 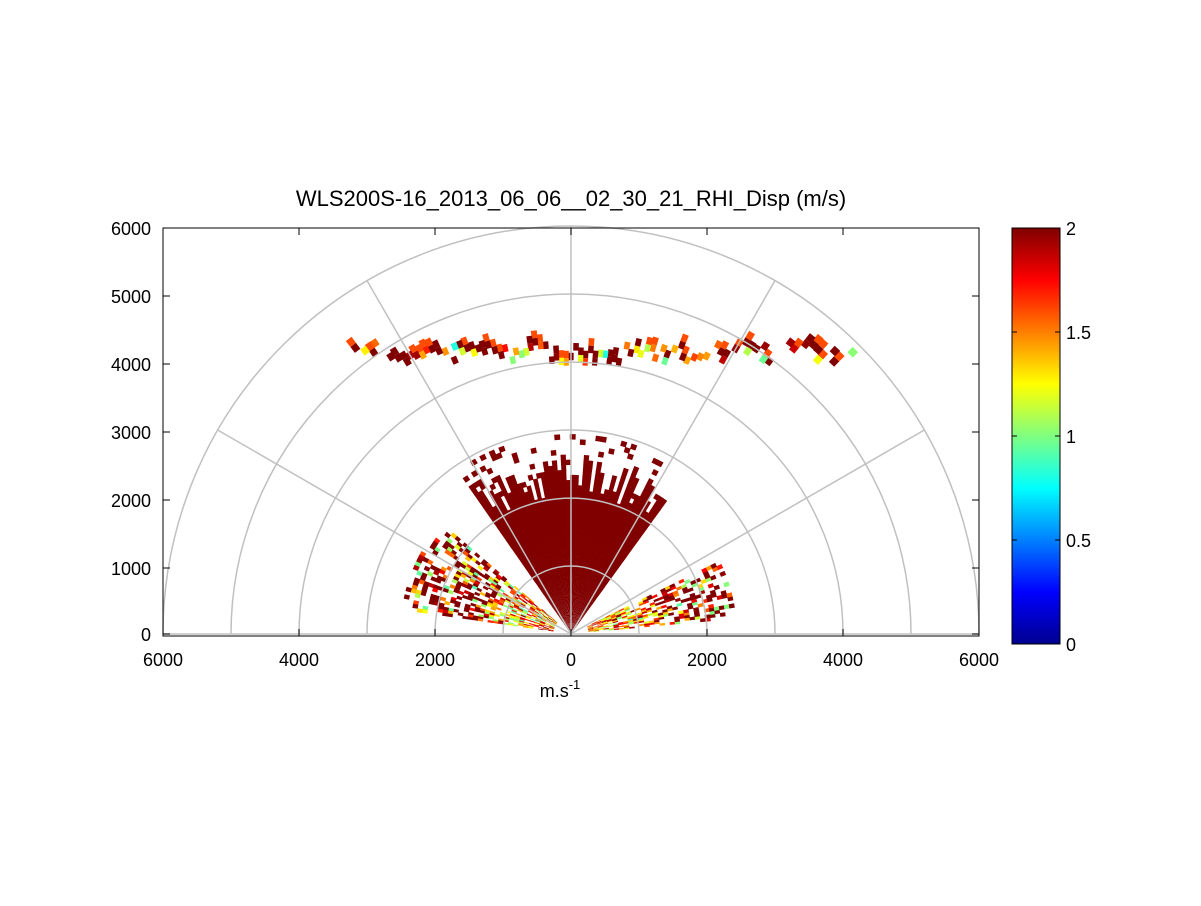 I want to click on colorbar: 0 0.5 1 1.5 2, so click(x=1051, y=437).